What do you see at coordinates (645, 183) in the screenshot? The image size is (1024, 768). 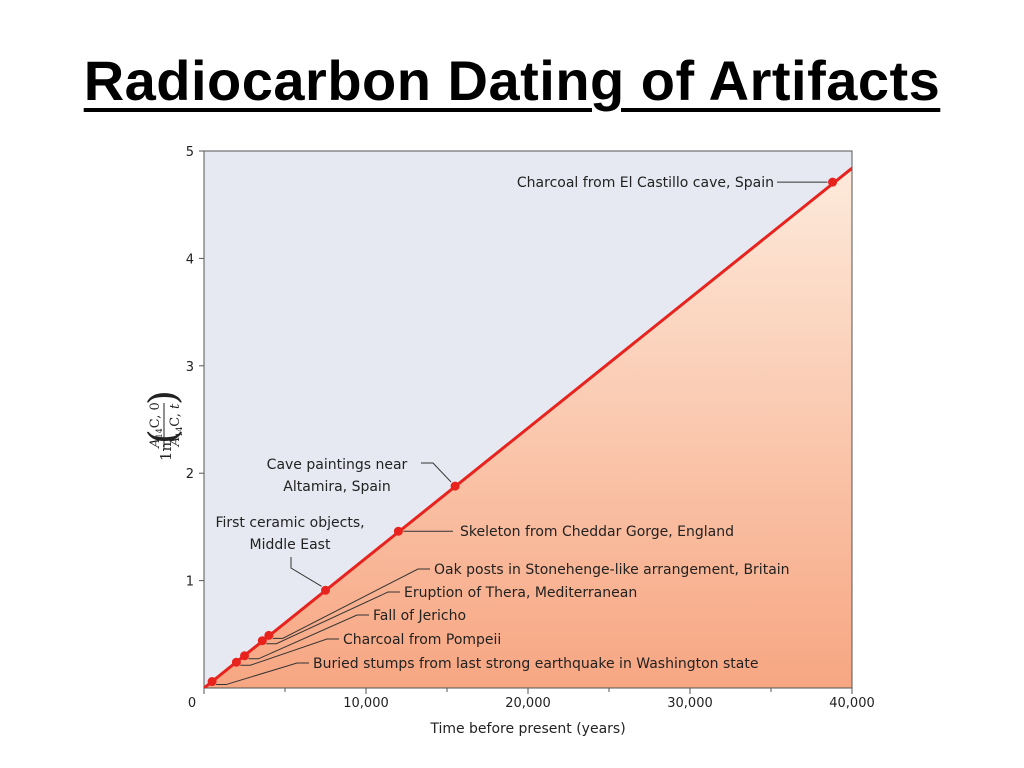 I see `annotation-label: Charcoal from El Castillo cave, Spain` at bounding box center [645, 183].